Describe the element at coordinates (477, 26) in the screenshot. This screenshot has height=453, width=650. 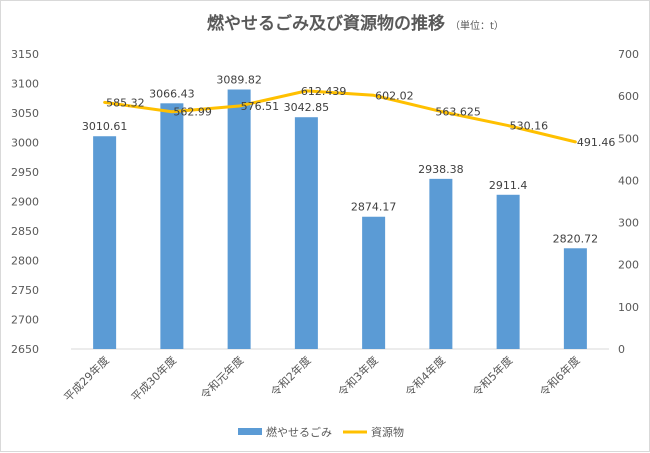
I see `unit-note: （単位：t）` at that location.